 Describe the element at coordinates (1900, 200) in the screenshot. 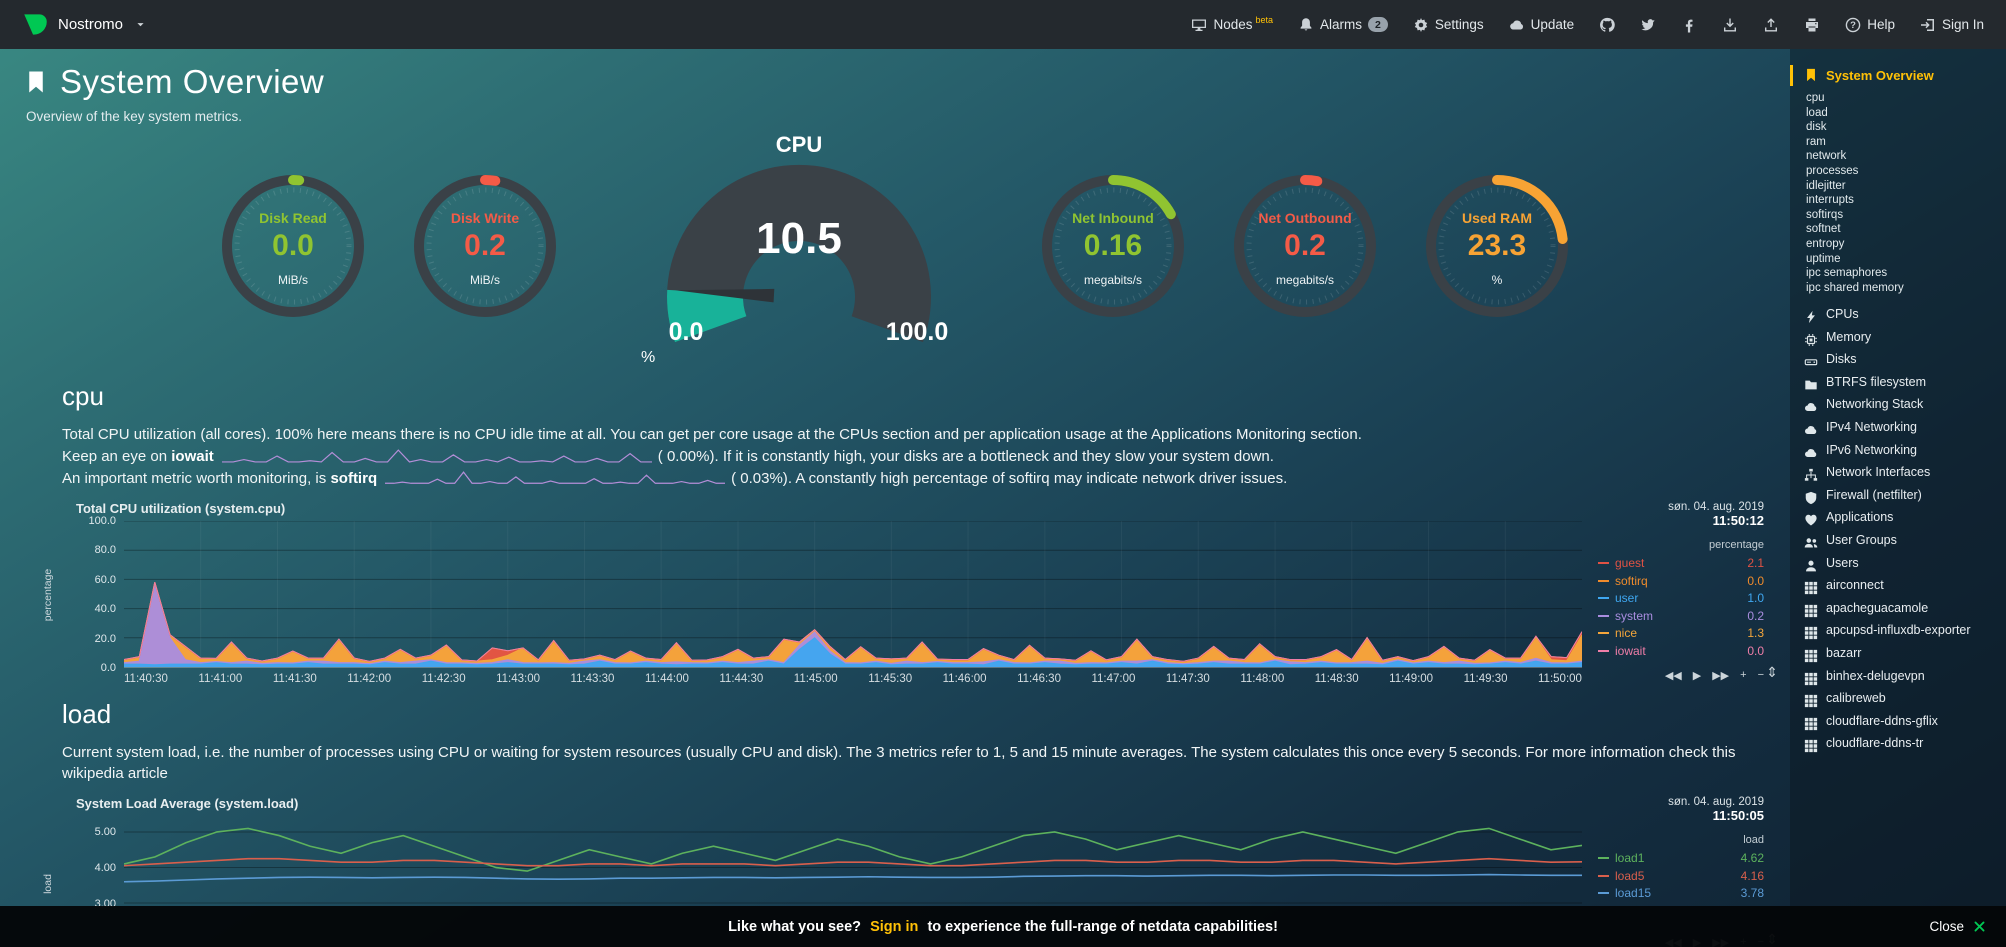

I see `sidebar-item: interrupts` at that location.